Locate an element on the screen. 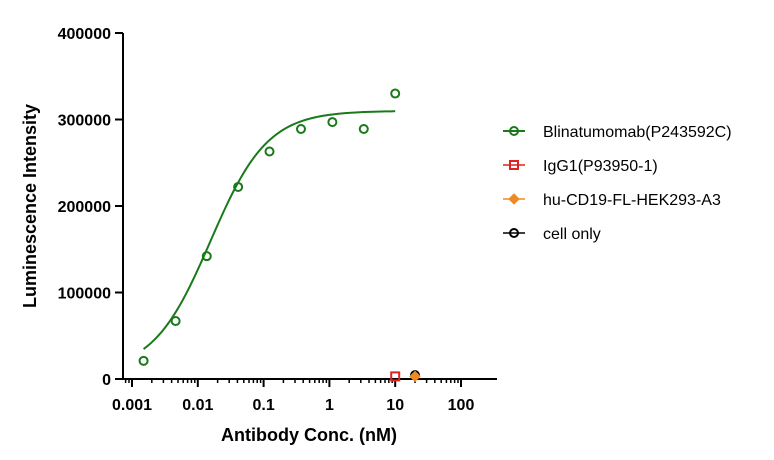 The image size is (774, 460). x-axis-label: Antibody Conc. (nM) is located at coordinates (309, 435).